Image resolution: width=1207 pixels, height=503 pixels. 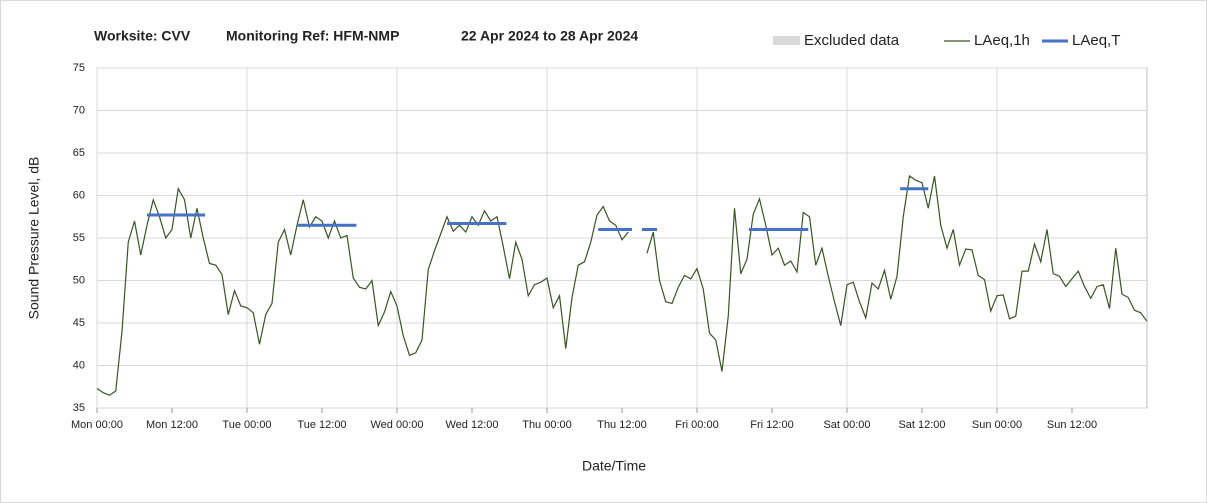 I want to click on x-tick-label: Thu 12:00, so click(x=622, y=425).